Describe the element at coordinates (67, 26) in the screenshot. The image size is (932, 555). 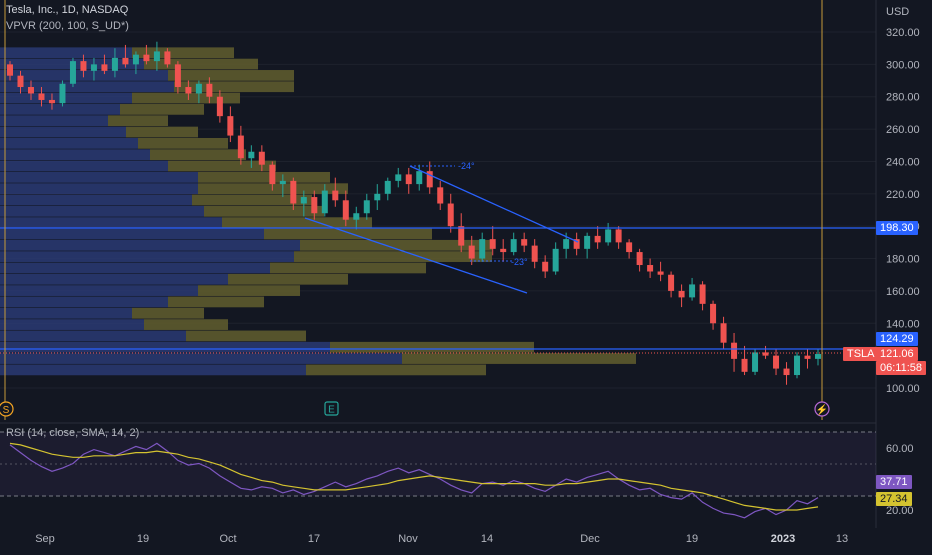
I see `vpvr-legend: VPVR (200, 100, S_UD*)` at that location.